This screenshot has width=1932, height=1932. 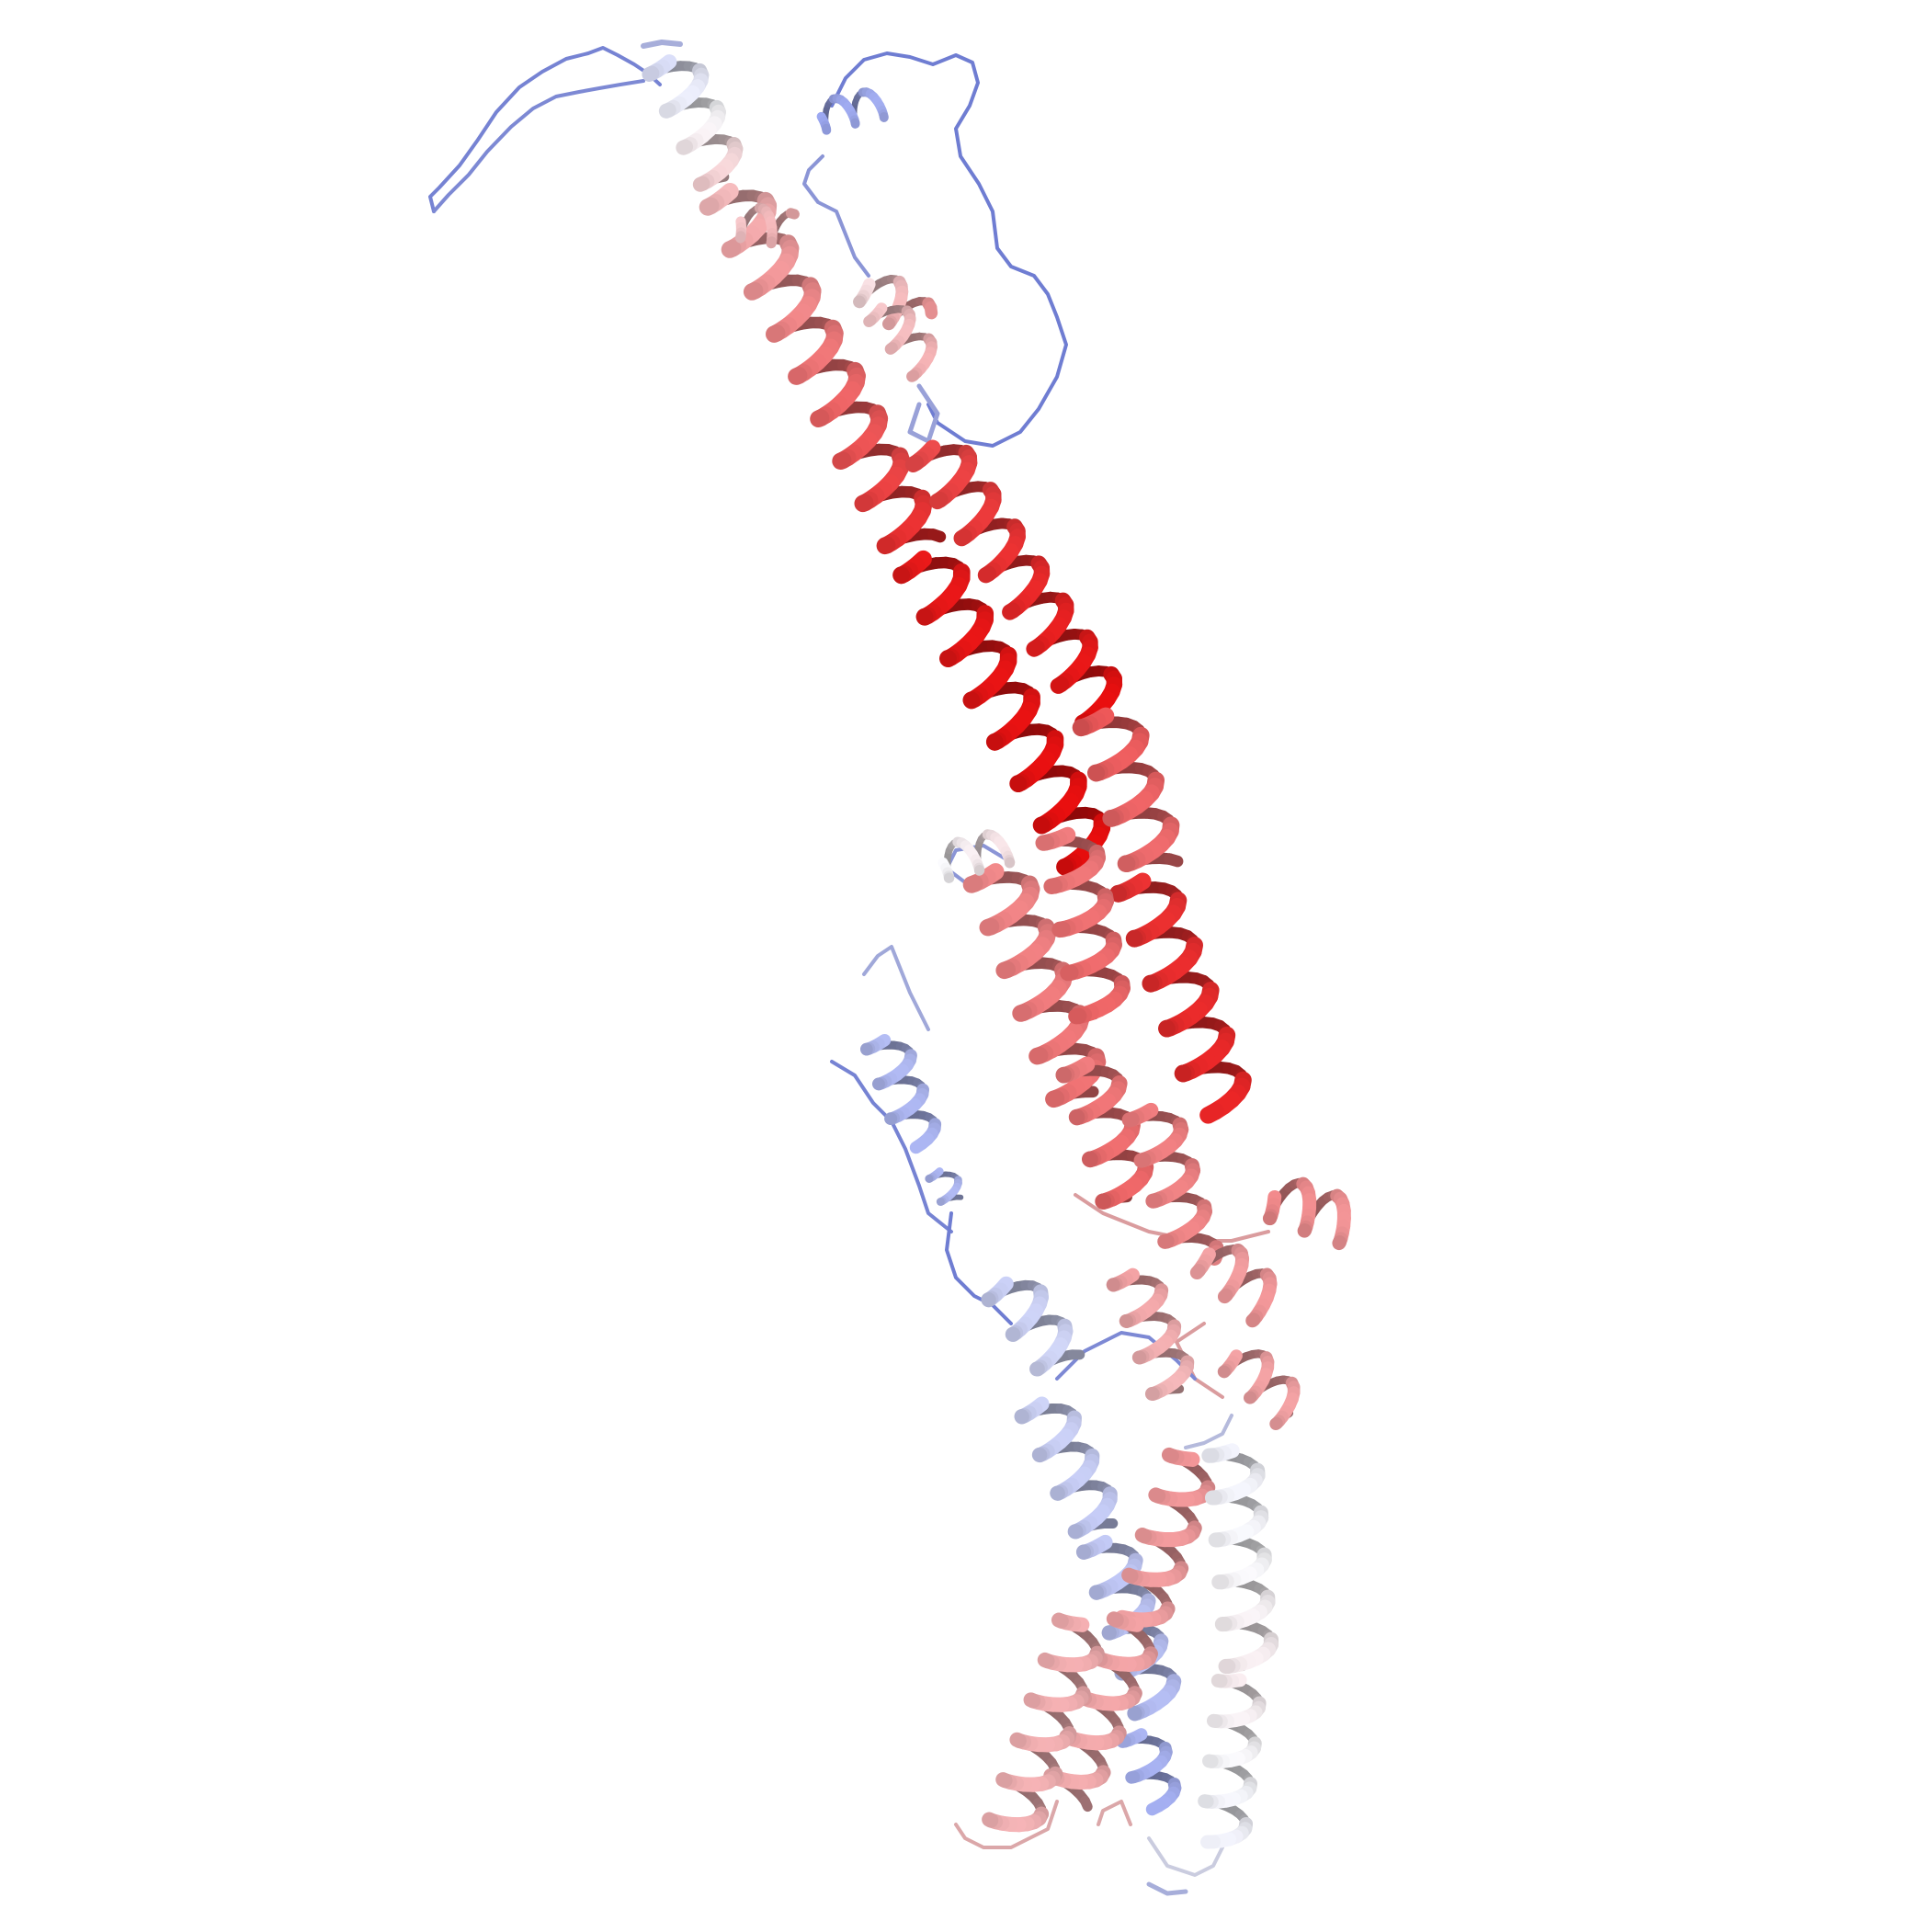 I want to click on surface-loop, so click(x=836, y=216).